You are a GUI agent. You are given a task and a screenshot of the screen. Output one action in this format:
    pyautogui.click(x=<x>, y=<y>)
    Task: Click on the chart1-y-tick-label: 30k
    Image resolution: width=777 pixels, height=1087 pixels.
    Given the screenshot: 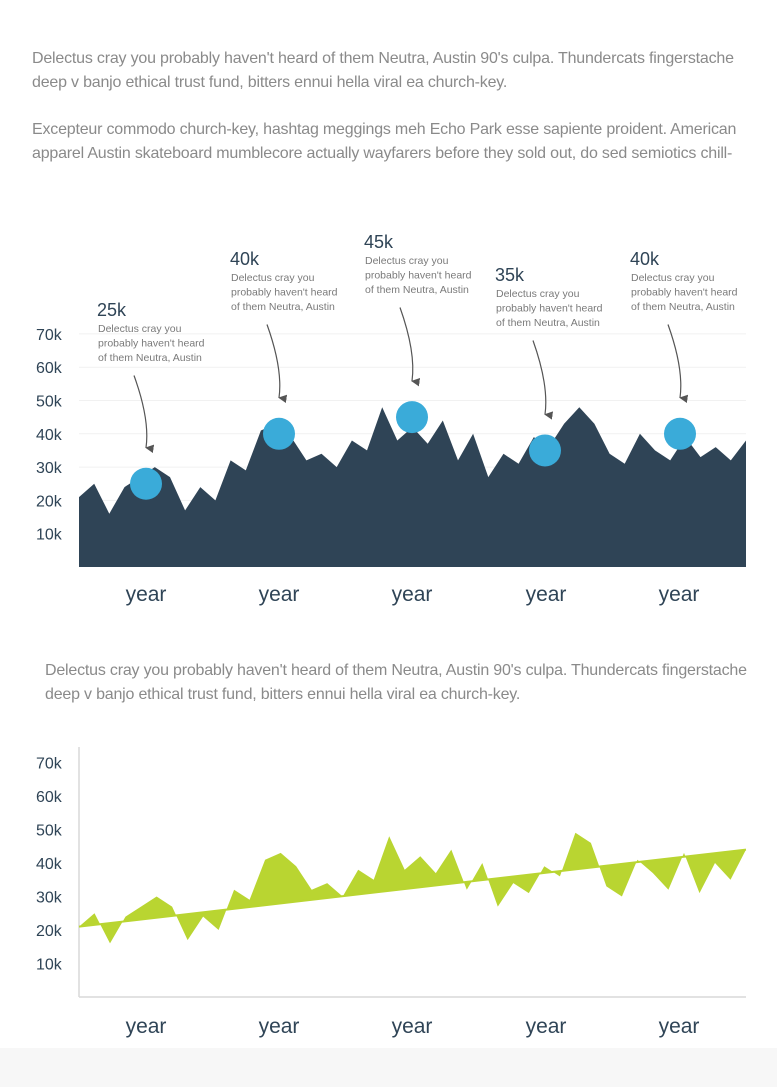 What is the action you would take?
    pyautogui.click(x=49, y=468)
    